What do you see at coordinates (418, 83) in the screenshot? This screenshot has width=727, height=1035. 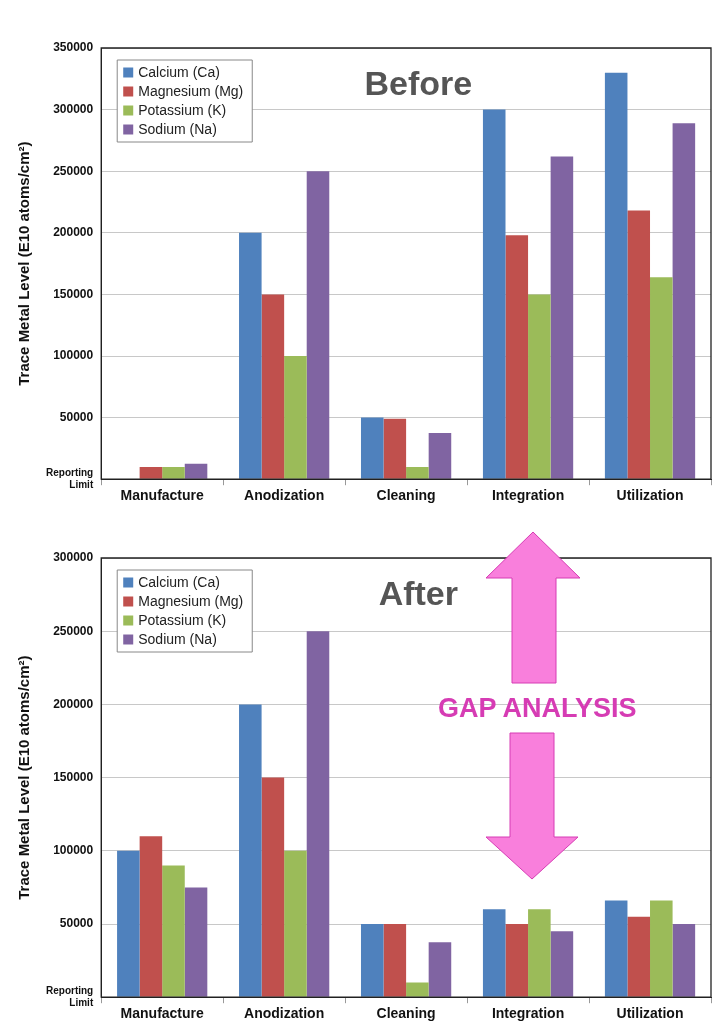 I see `text: Before` at bounding box center [418, 83].